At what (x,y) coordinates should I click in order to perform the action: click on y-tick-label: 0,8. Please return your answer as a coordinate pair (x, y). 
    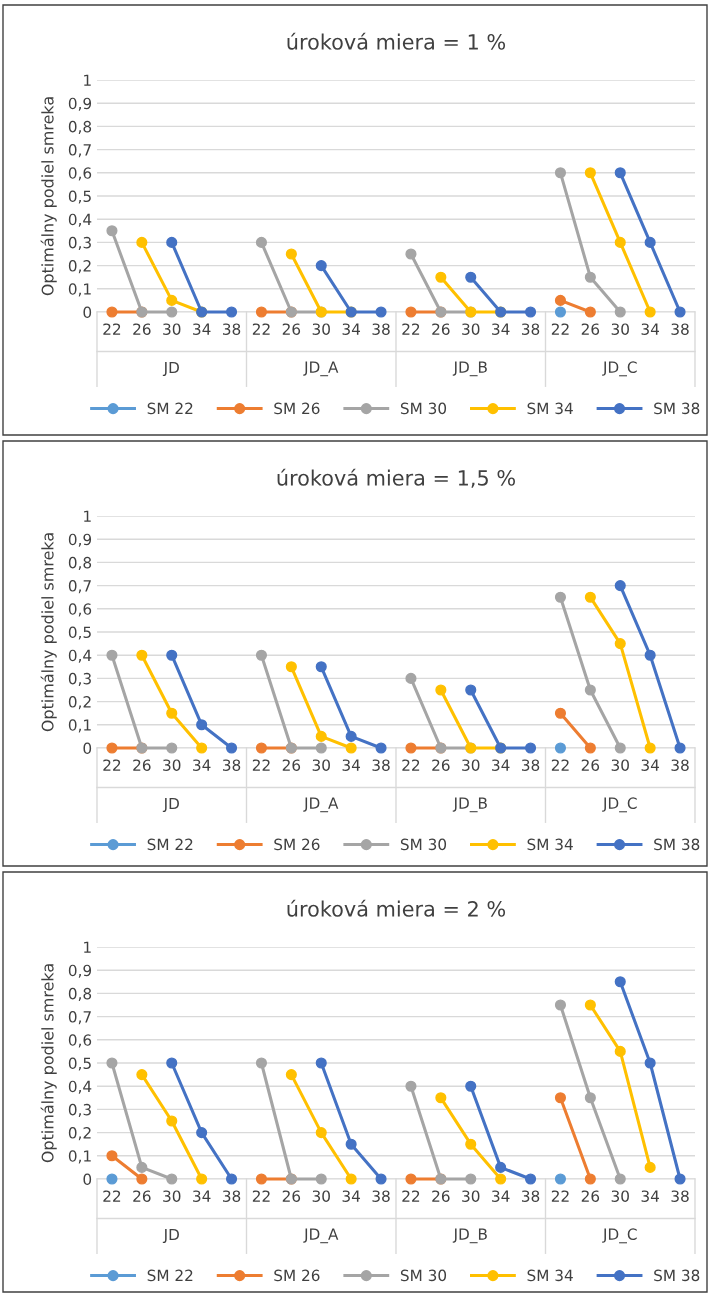
    Looking at the image, I should click on (80, 563).